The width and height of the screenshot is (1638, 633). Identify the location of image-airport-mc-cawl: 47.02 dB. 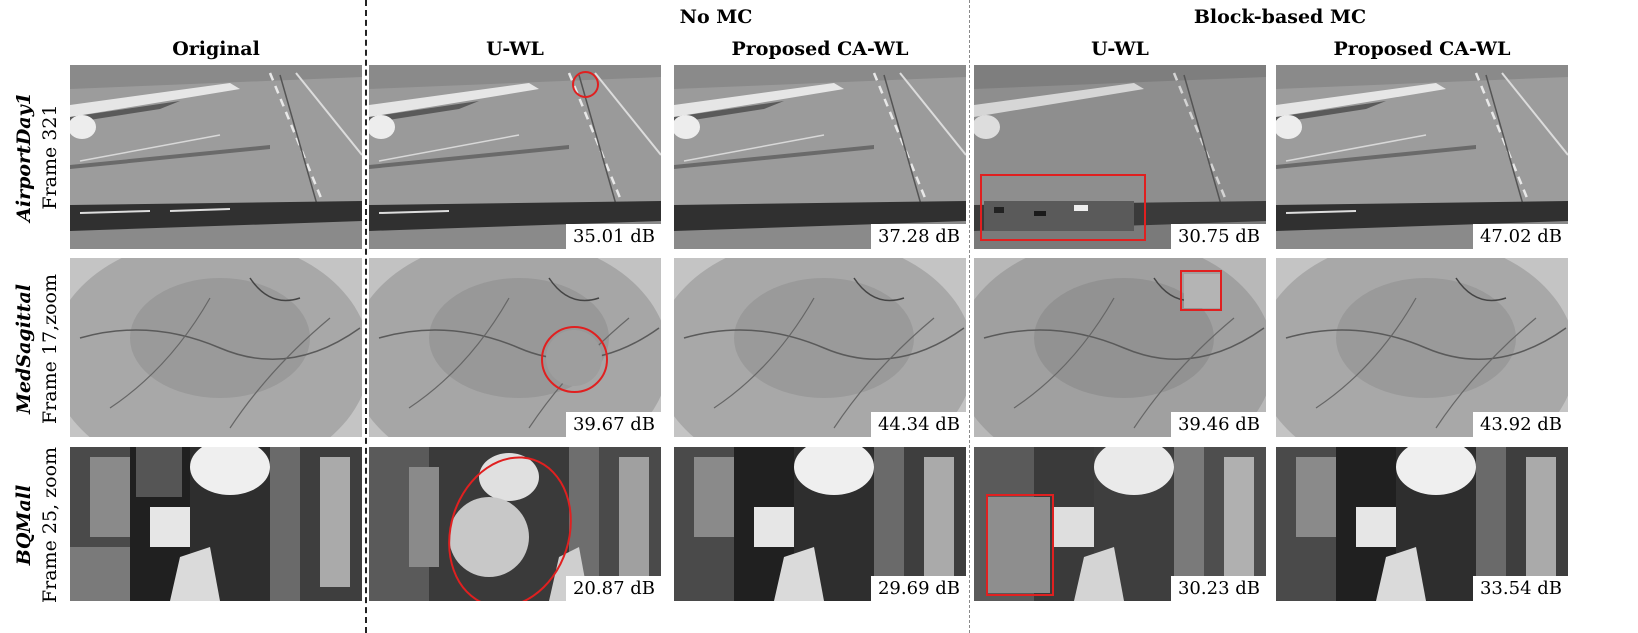
(1422, 157).